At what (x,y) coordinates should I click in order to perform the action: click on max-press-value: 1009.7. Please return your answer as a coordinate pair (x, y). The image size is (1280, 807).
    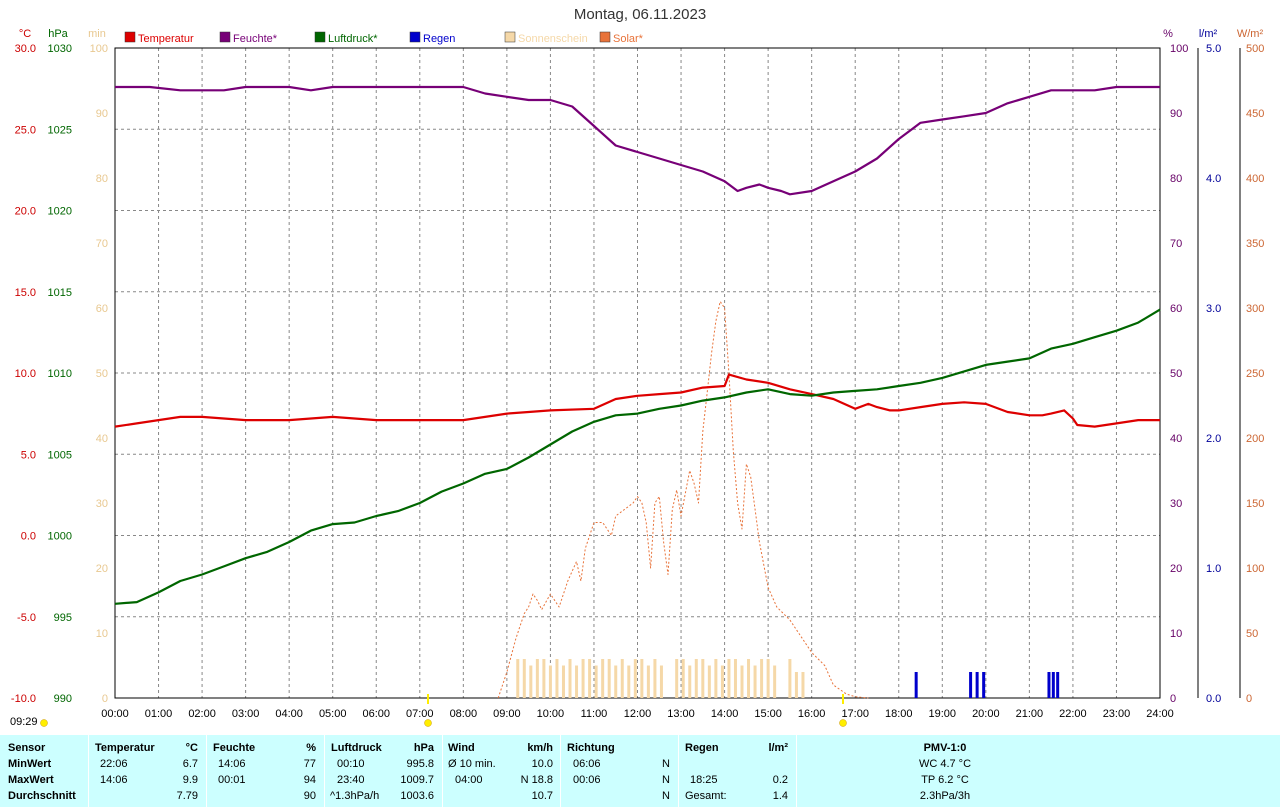
    Looking at the image, I should click on (417, 780).